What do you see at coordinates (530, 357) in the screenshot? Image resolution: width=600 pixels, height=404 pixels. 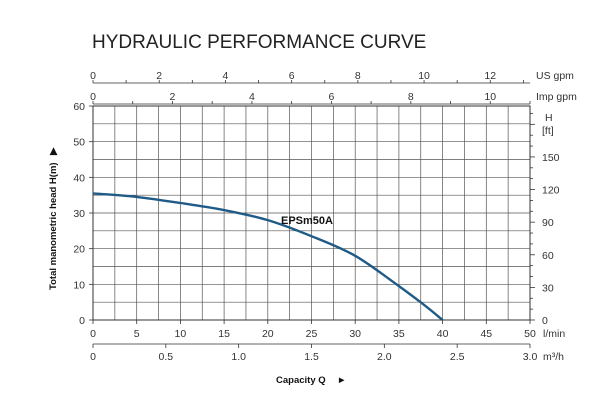 I see `m3h-tick-label: 3.0` at bounding box center [530, 357].